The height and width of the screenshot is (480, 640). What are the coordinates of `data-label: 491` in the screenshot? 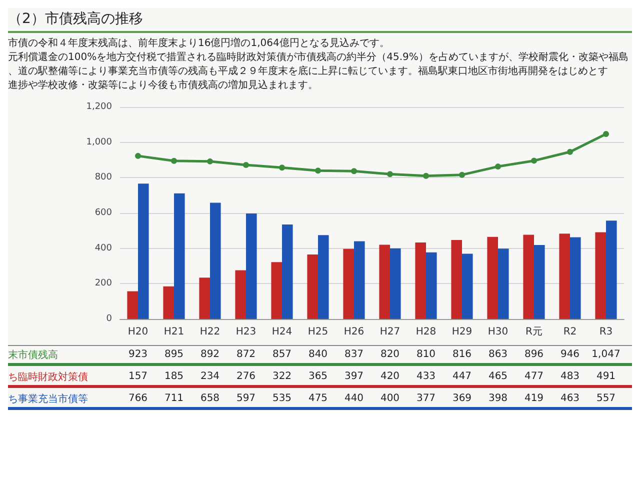 It's located at (606, 376).